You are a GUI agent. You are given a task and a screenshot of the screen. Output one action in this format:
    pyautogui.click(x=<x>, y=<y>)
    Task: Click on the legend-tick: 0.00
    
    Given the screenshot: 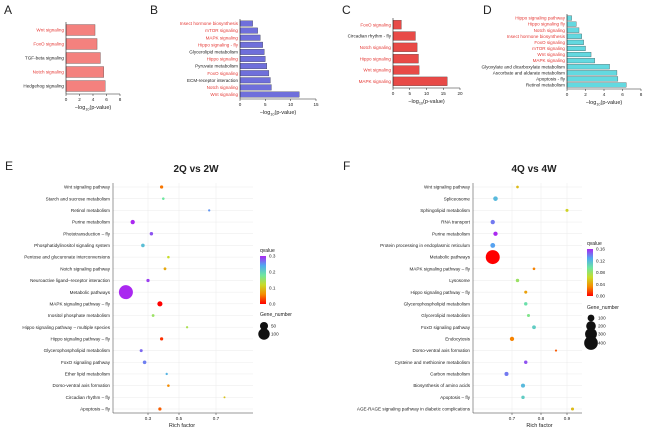 What is the action you would take?
    pyautogui.click(x=600, y=296)
    